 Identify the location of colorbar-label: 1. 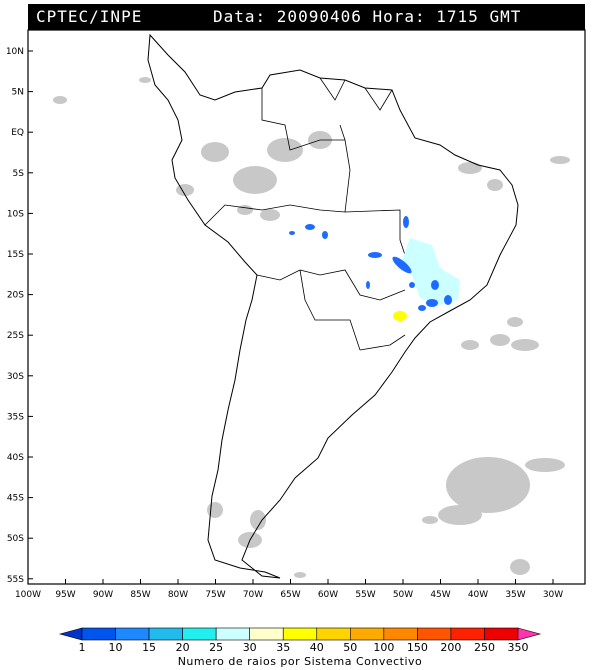
(82, 647).